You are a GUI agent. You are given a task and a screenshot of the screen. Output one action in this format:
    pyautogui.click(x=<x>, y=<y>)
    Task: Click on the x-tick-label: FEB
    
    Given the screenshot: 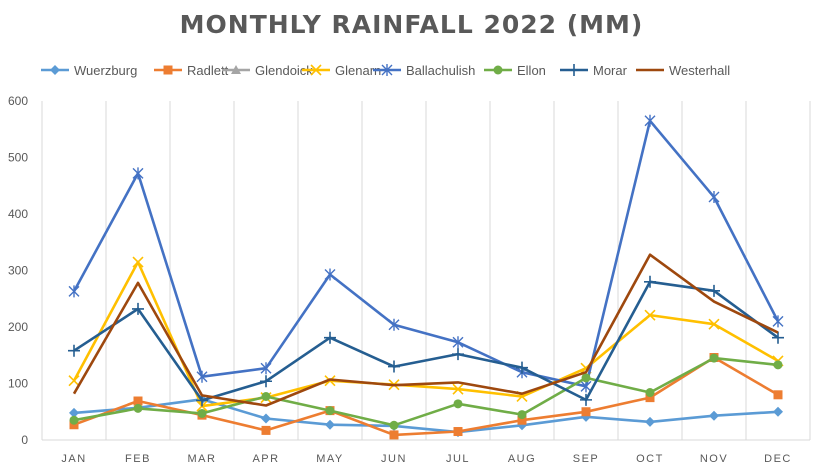 What is the action you would take?
    pyautogui.click(x=138, y=459)
    